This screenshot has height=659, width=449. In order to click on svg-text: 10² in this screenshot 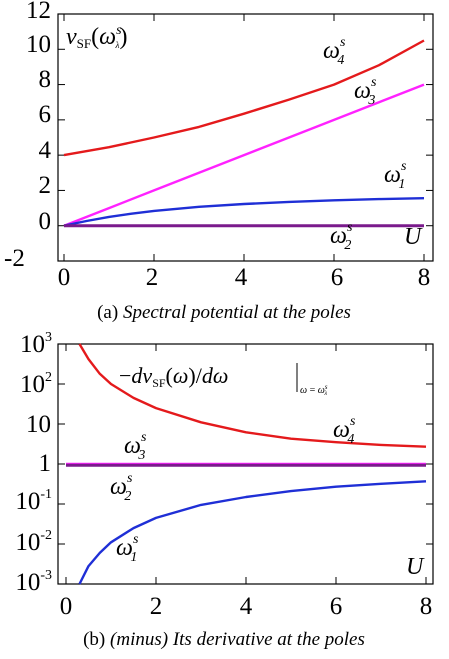, I will do `click(36, 384)`.